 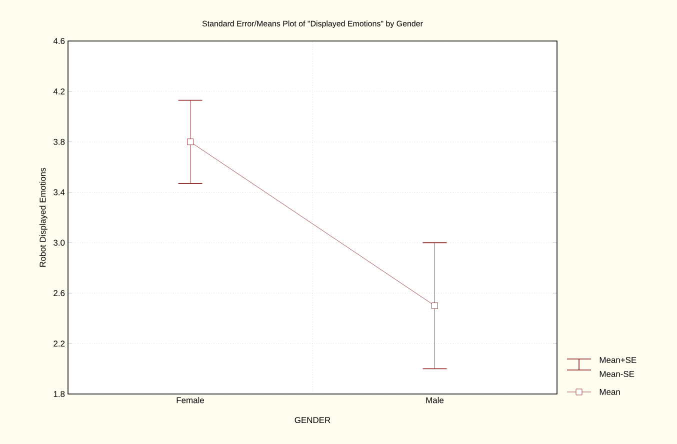 What do you see at coordinates (312, 420) in the screenshot?
I see `x-axis-title: GENDER` at bounding box center [312, 420].